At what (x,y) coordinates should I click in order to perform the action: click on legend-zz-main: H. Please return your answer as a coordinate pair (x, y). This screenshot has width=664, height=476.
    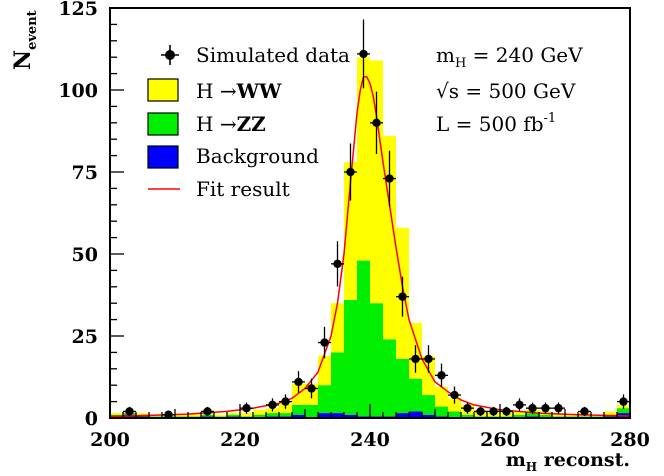
    Looking at the image, I should click on (208, 124).